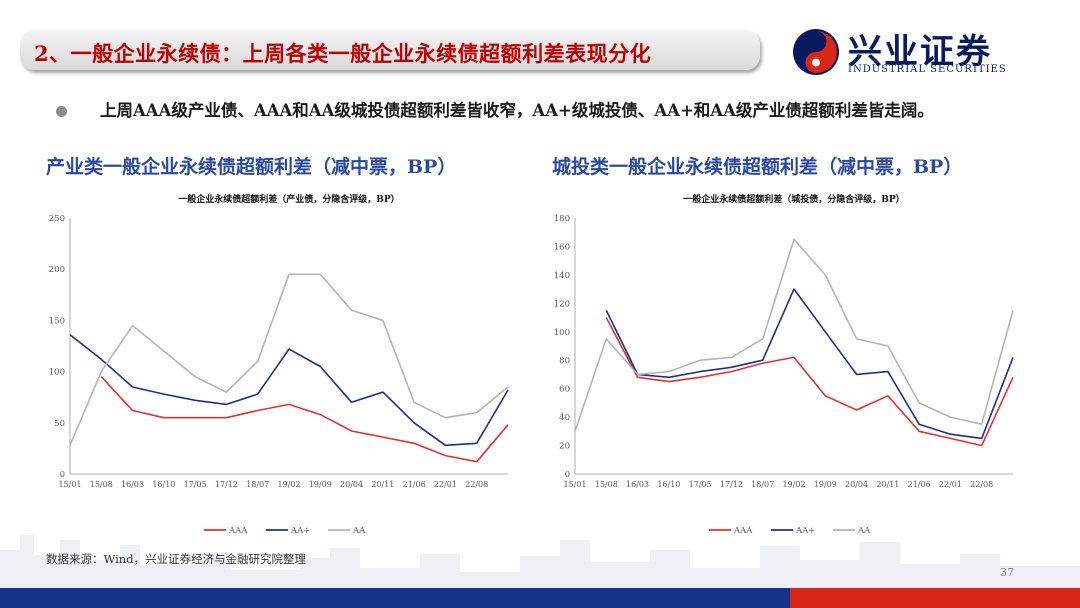 The image size is (1080, 608). I want to click on y-tick-label: 150, so click(57, 321).